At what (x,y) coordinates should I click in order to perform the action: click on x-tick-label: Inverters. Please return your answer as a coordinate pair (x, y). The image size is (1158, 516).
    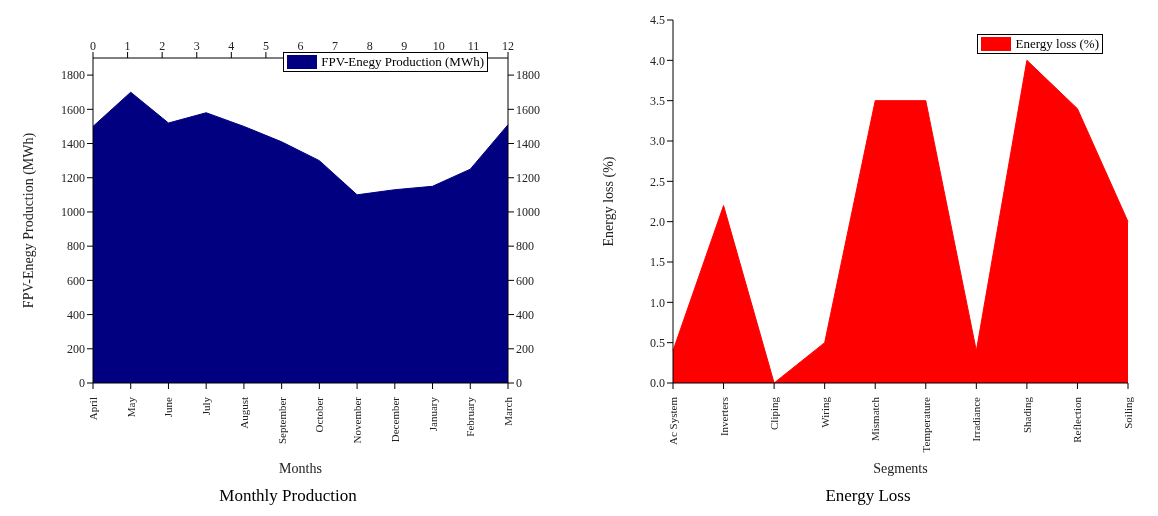
    Looking at the image, I should click on (723, 417).